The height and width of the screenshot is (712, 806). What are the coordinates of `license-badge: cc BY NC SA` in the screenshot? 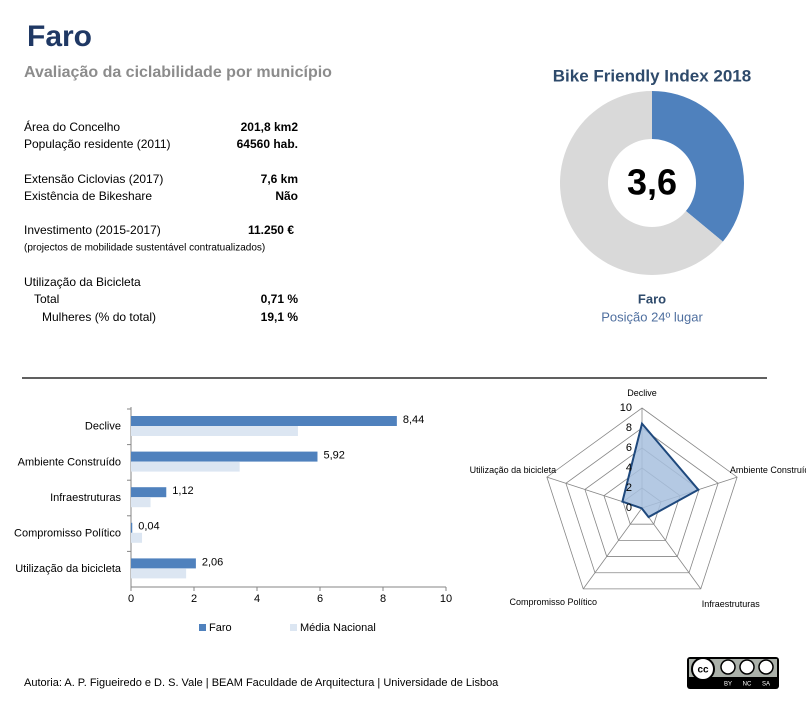 It's located at (733, 673).